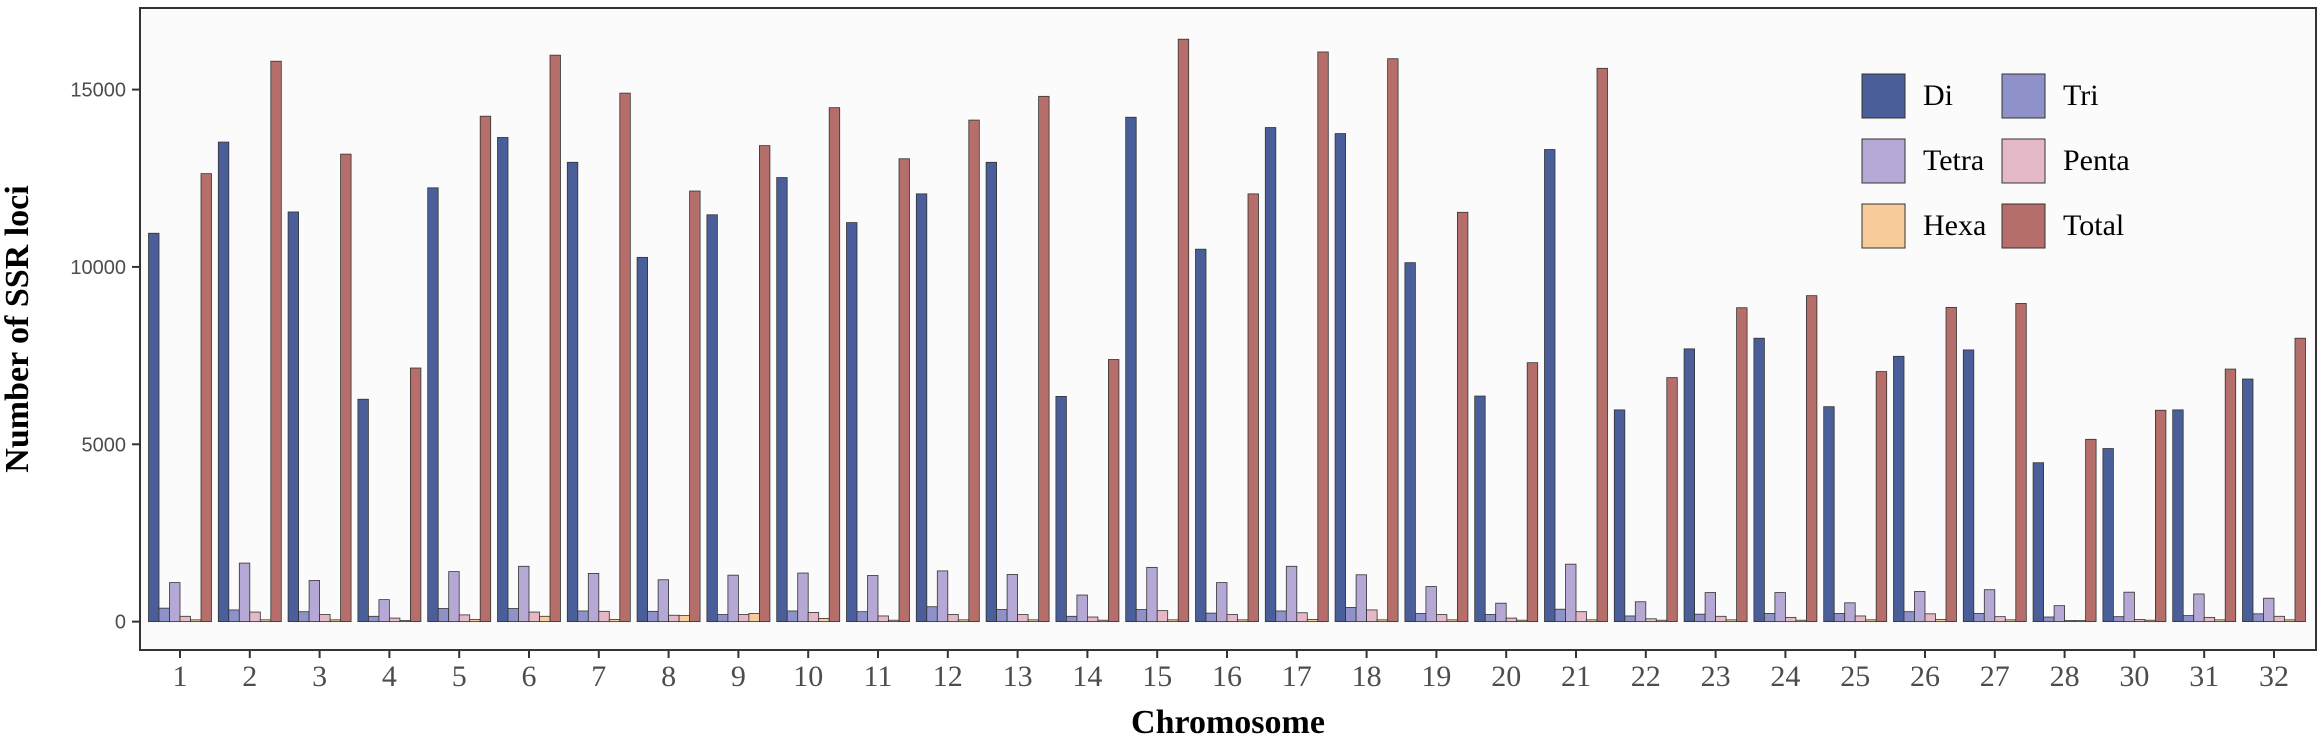 The width and height of the screenshot is (2324, 747). Describe the element at coordinates (598, 676) in the screenshot. I see `x-tick-label: 7` at that location.